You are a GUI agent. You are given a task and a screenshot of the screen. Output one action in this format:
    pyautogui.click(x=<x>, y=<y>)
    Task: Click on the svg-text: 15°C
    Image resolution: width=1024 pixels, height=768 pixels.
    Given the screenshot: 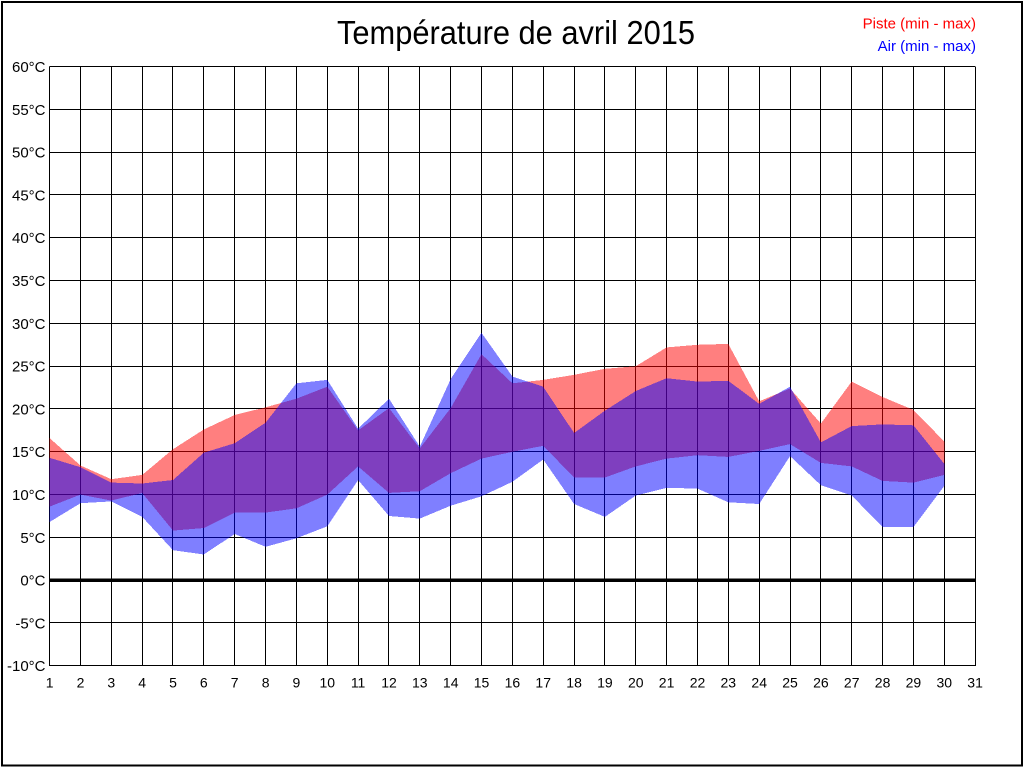 What is the action you would take?
    pyautogui.click(x=29, y=452)
    